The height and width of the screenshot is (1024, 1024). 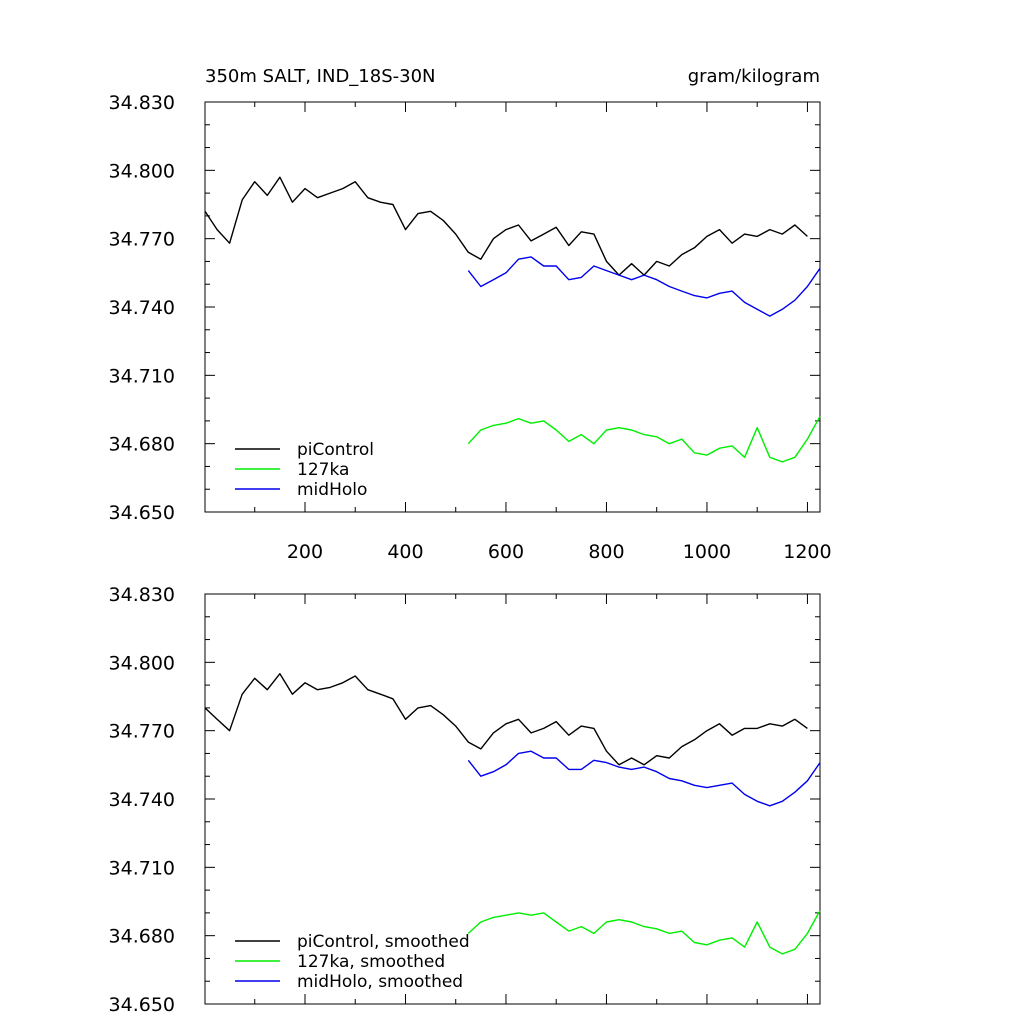 I want to click on x-tick-label: 200, so click(x=305, y=552).